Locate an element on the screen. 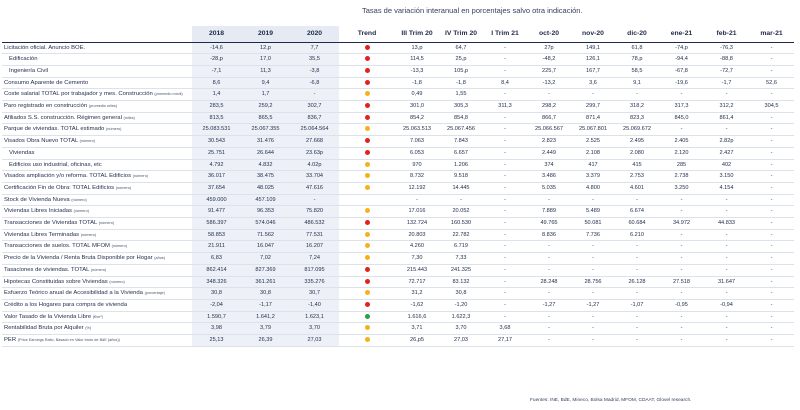 The height and width of the screenshot is (410, 800). value-cell: 17.016 is located at coordinates (417, 212).